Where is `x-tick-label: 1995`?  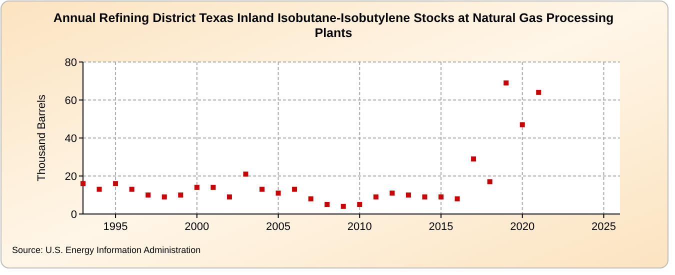 x-tick-label: 1995 is located at coordinates (115, 227).